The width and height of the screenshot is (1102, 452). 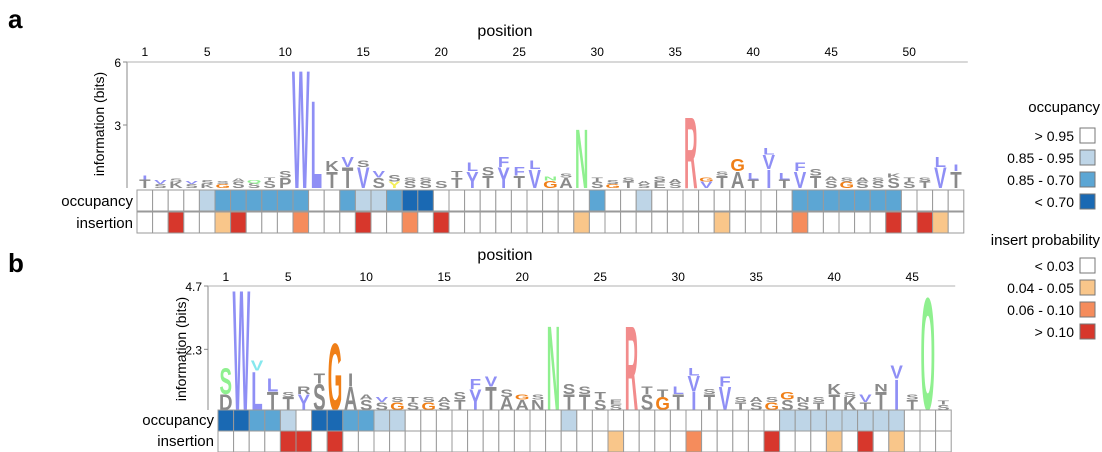 I want to click on panel-b-logo-letter: N, so click(x=803, y=400).